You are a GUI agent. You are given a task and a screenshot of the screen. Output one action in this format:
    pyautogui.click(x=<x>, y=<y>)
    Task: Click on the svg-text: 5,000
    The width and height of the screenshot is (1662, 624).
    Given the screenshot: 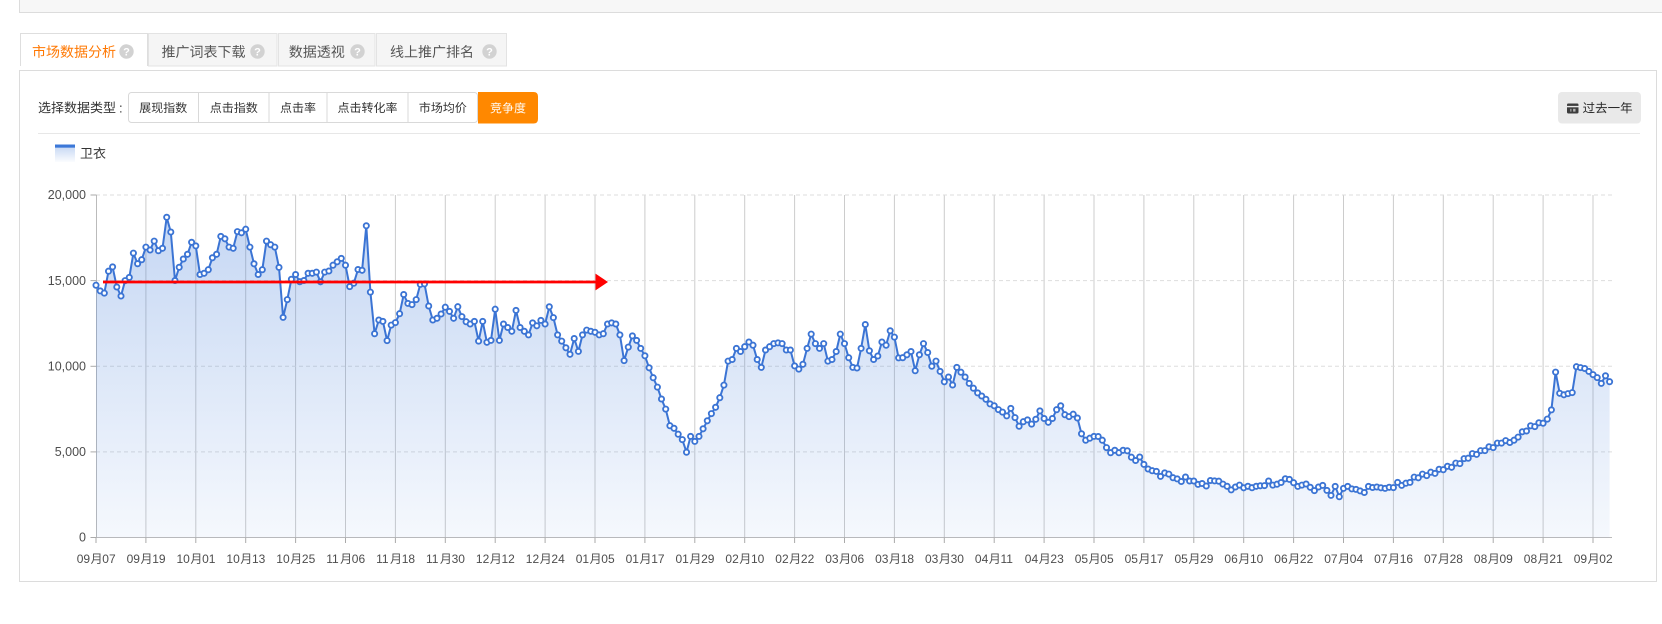 What is the action you would take?
    pyautogui.click(x=70, y=452)
    